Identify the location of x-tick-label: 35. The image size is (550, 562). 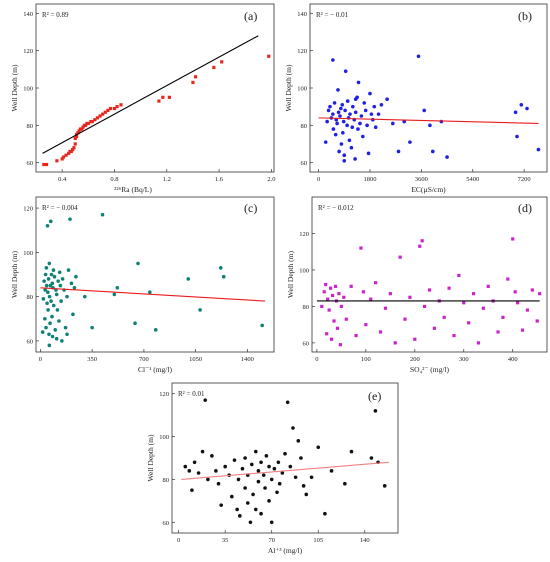
(225, 540).